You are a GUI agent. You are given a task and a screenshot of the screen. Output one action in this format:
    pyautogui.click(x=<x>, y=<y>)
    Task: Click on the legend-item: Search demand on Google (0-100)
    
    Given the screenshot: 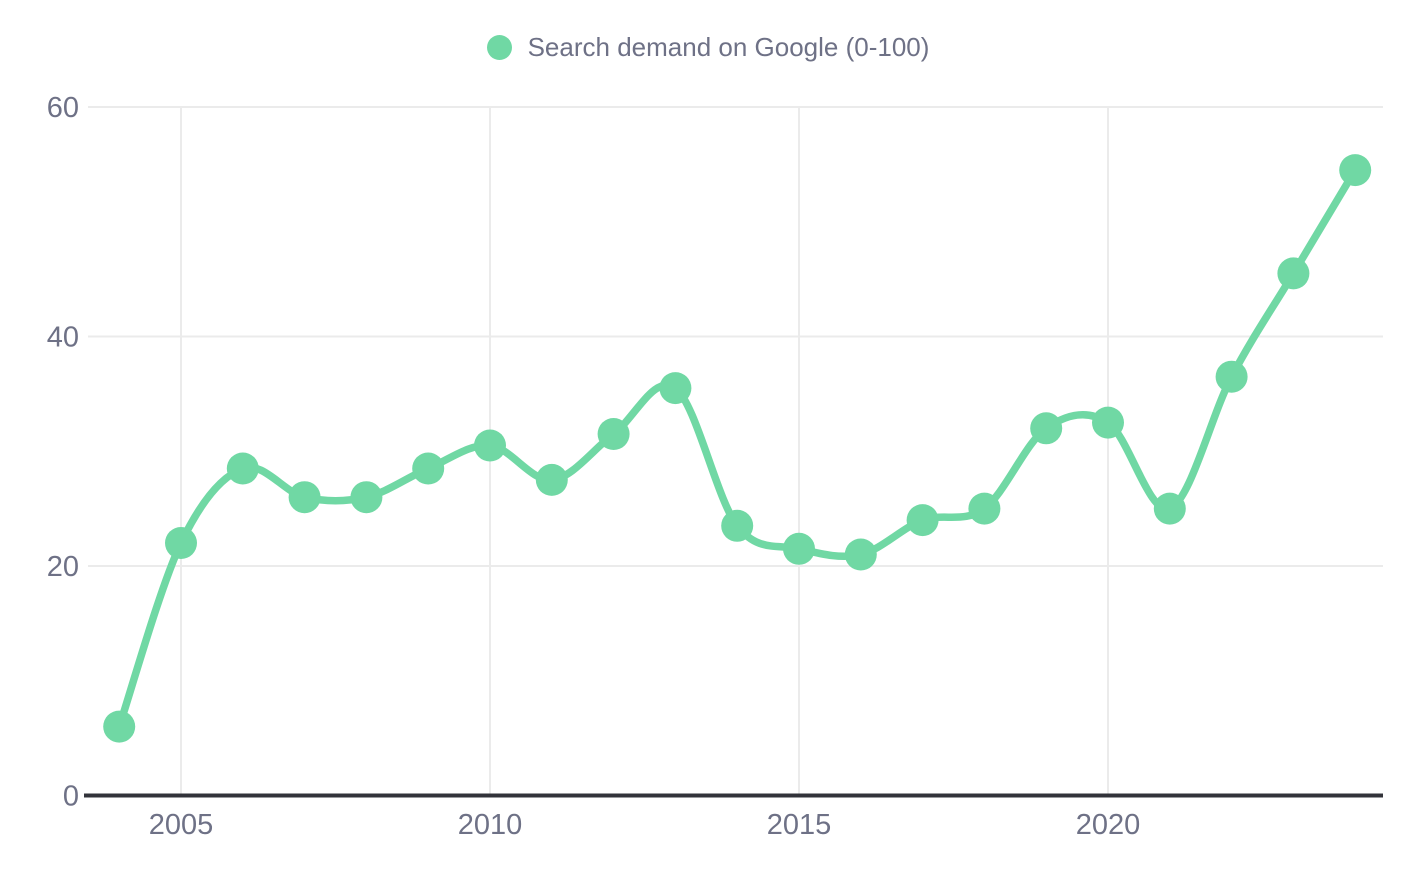 What is the action you would take?
    pyautogui.click(x=708, y=47)
    